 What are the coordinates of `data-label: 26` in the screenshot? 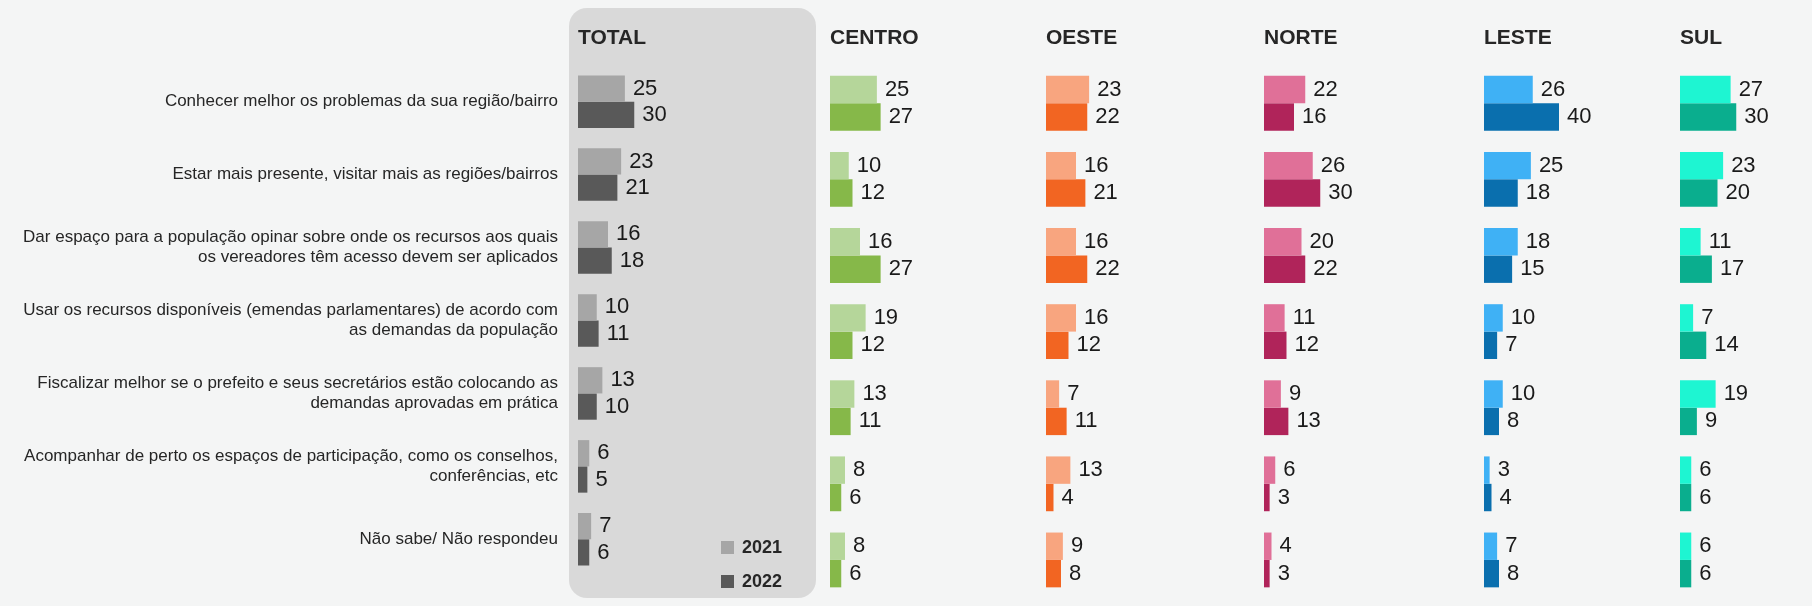 It's located at (1333, 164).